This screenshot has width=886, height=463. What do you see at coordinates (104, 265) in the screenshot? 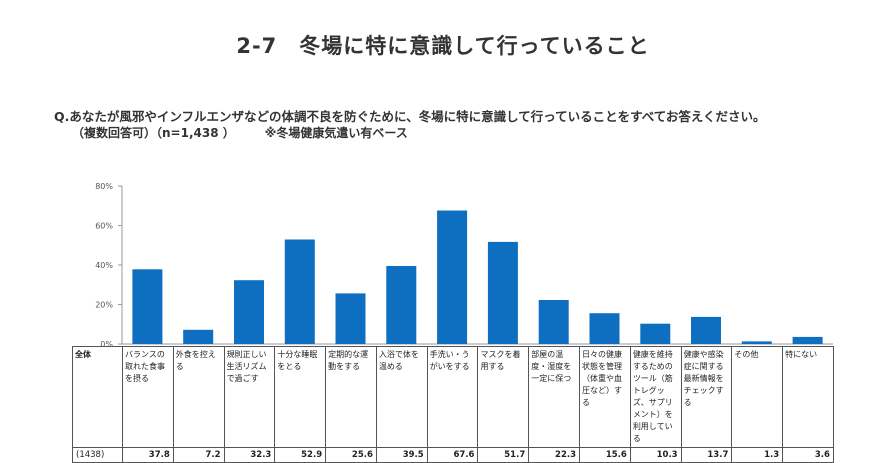
I see `y-tick-label: 40%` at bounding box center [104, 265].